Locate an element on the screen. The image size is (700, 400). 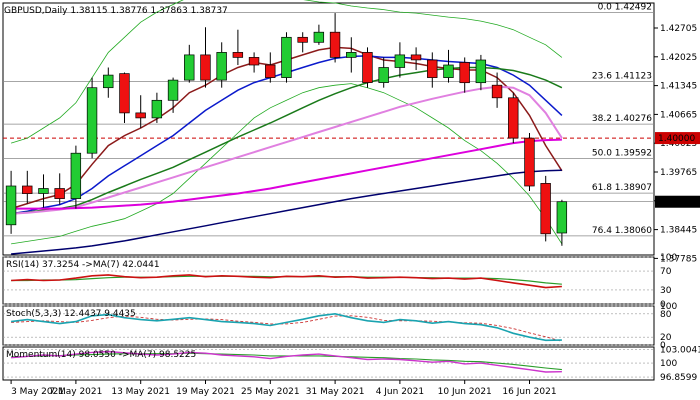
momentum-tick-label: 100 is located at coordinates (668, 364).